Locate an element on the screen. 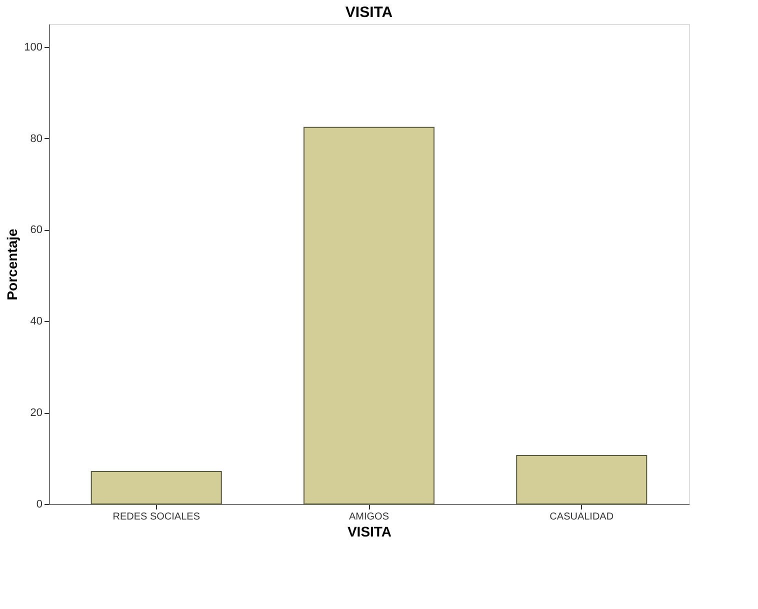 Image resolution: width=758 pixels, height=609 pixels. x-tick-label: REDES SOCIALES is located at coordinates (156, 517).